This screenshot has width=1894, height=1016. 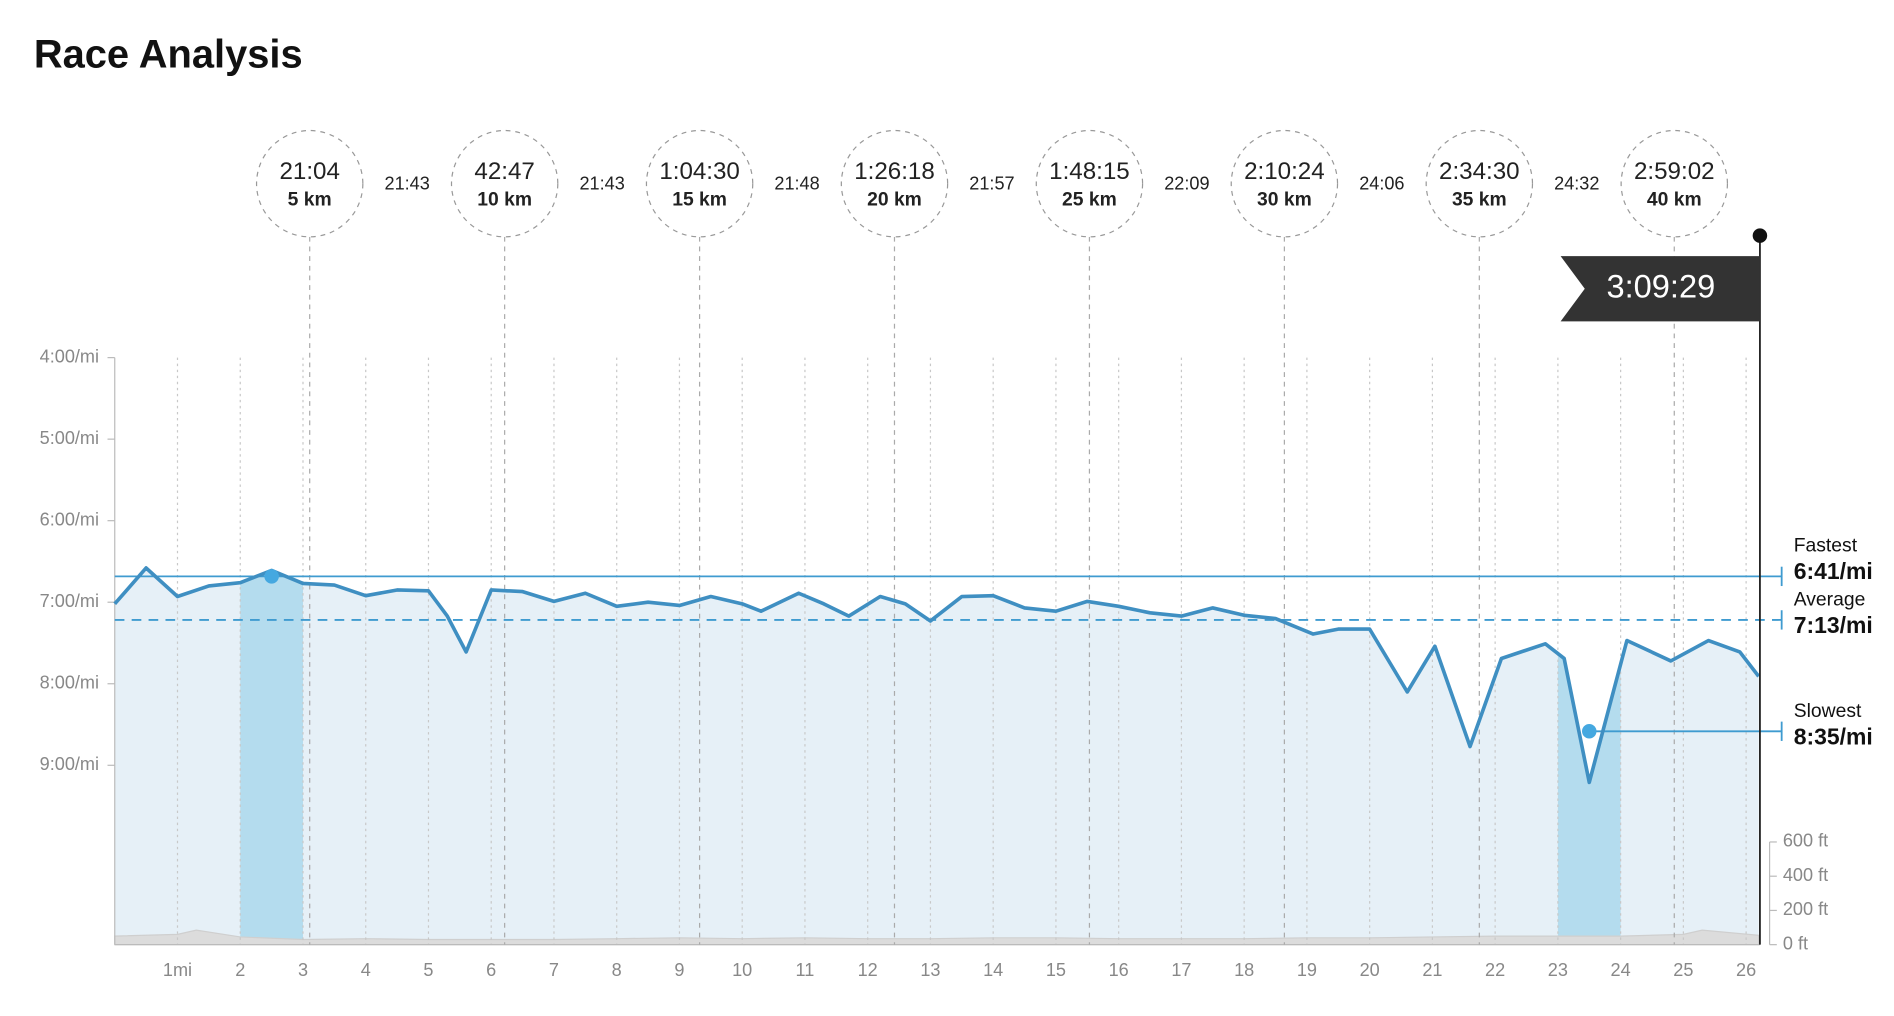 I want to click on checkpoint-distance: 40 km, so click(x=1674, y=200).